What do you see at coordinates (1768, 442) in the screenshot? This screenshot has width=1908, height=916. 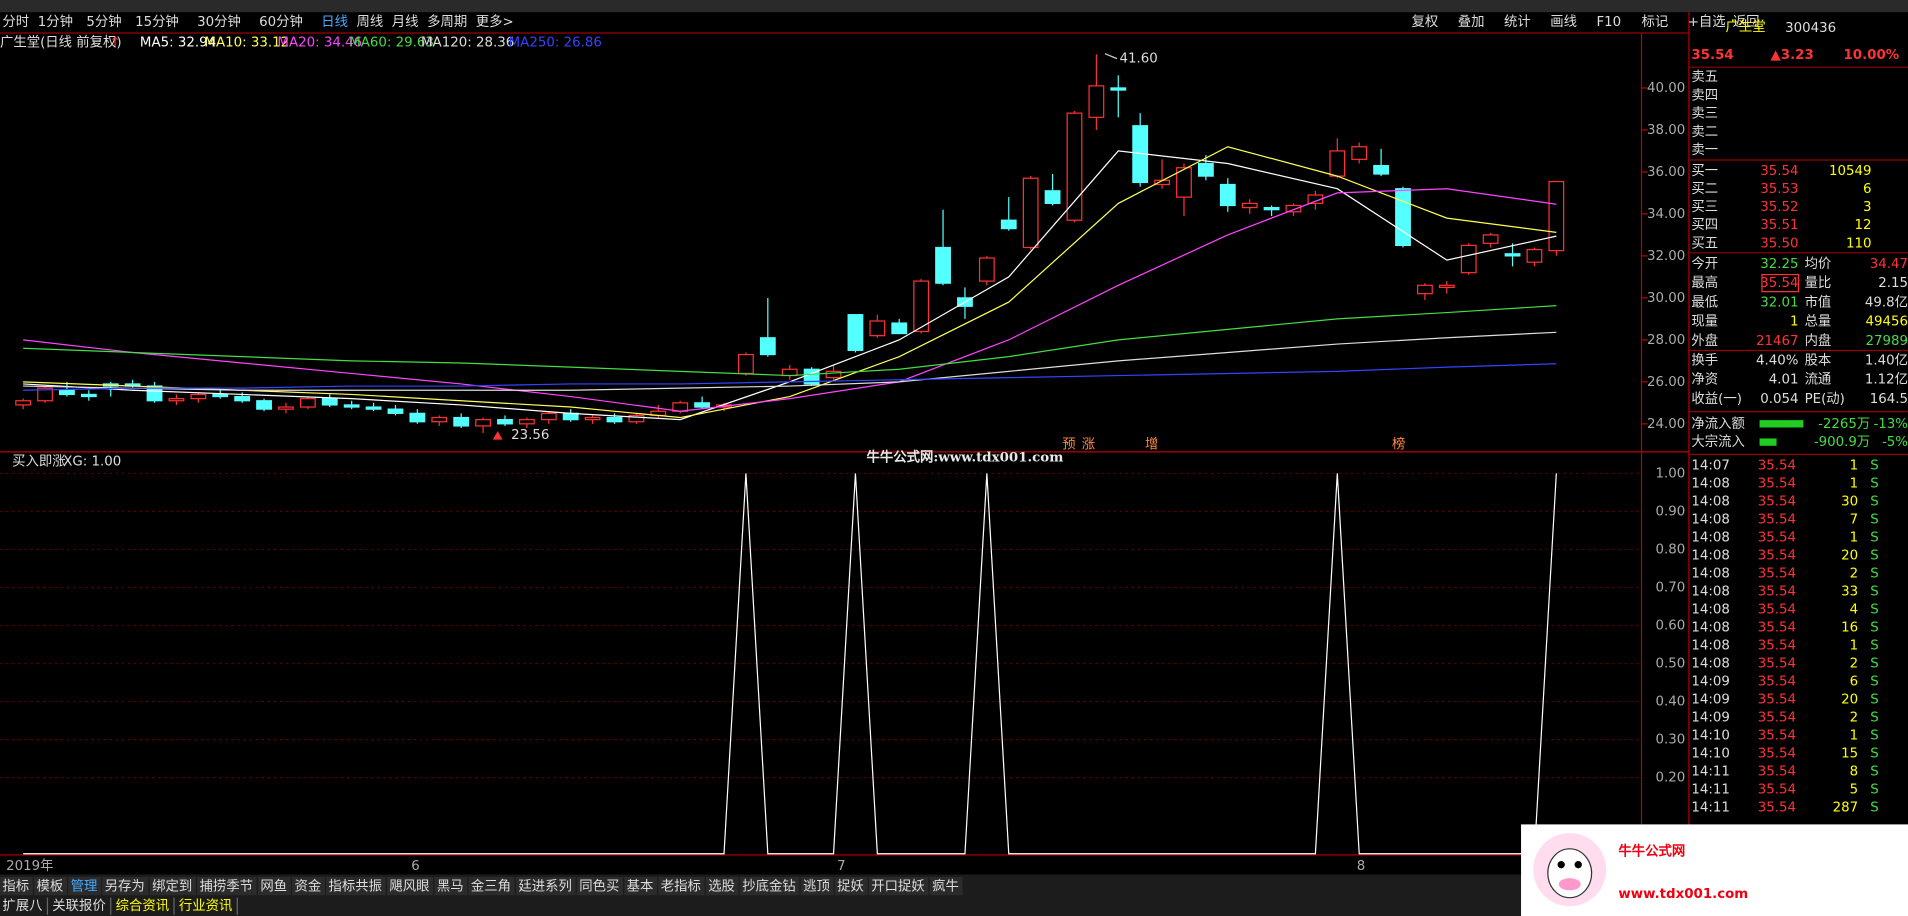 I see `flow-bar` at bounding box center [1768, 442].